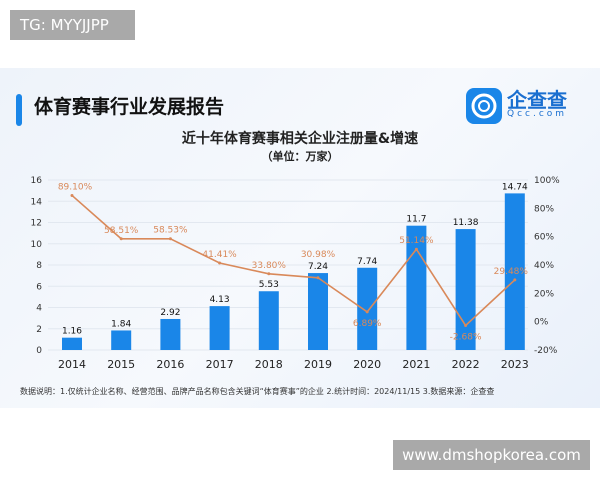 Image resolution: width=600 pixels, height=480 pixels. What do you see at coordinates (466, 223) in the screenshot?
I see `bar-value-label: 11.38` at bounding box center [466, 223].